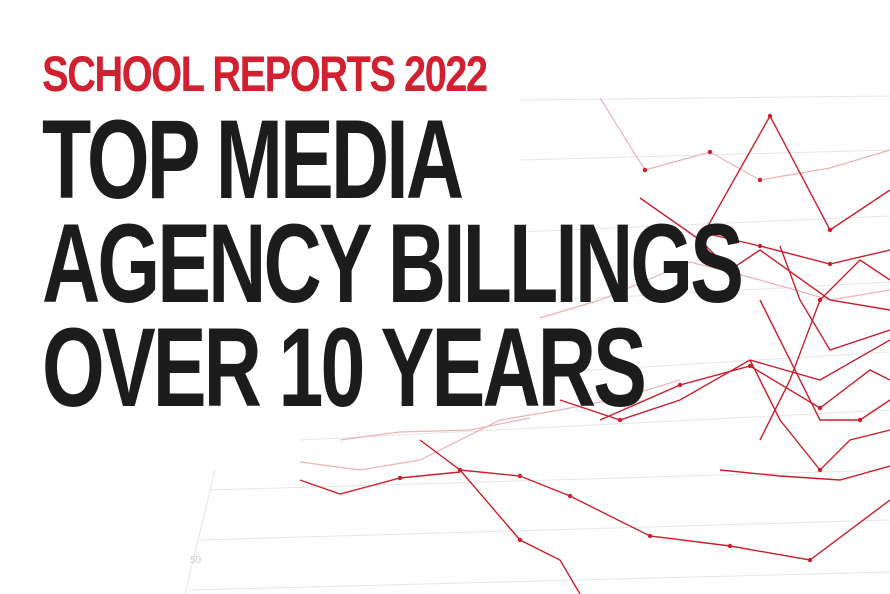  What do you see at coordinates (253, 159) in the screenshot?
I see `headline-line-1: TOP MEDIA` at bounding box center [253, 159].